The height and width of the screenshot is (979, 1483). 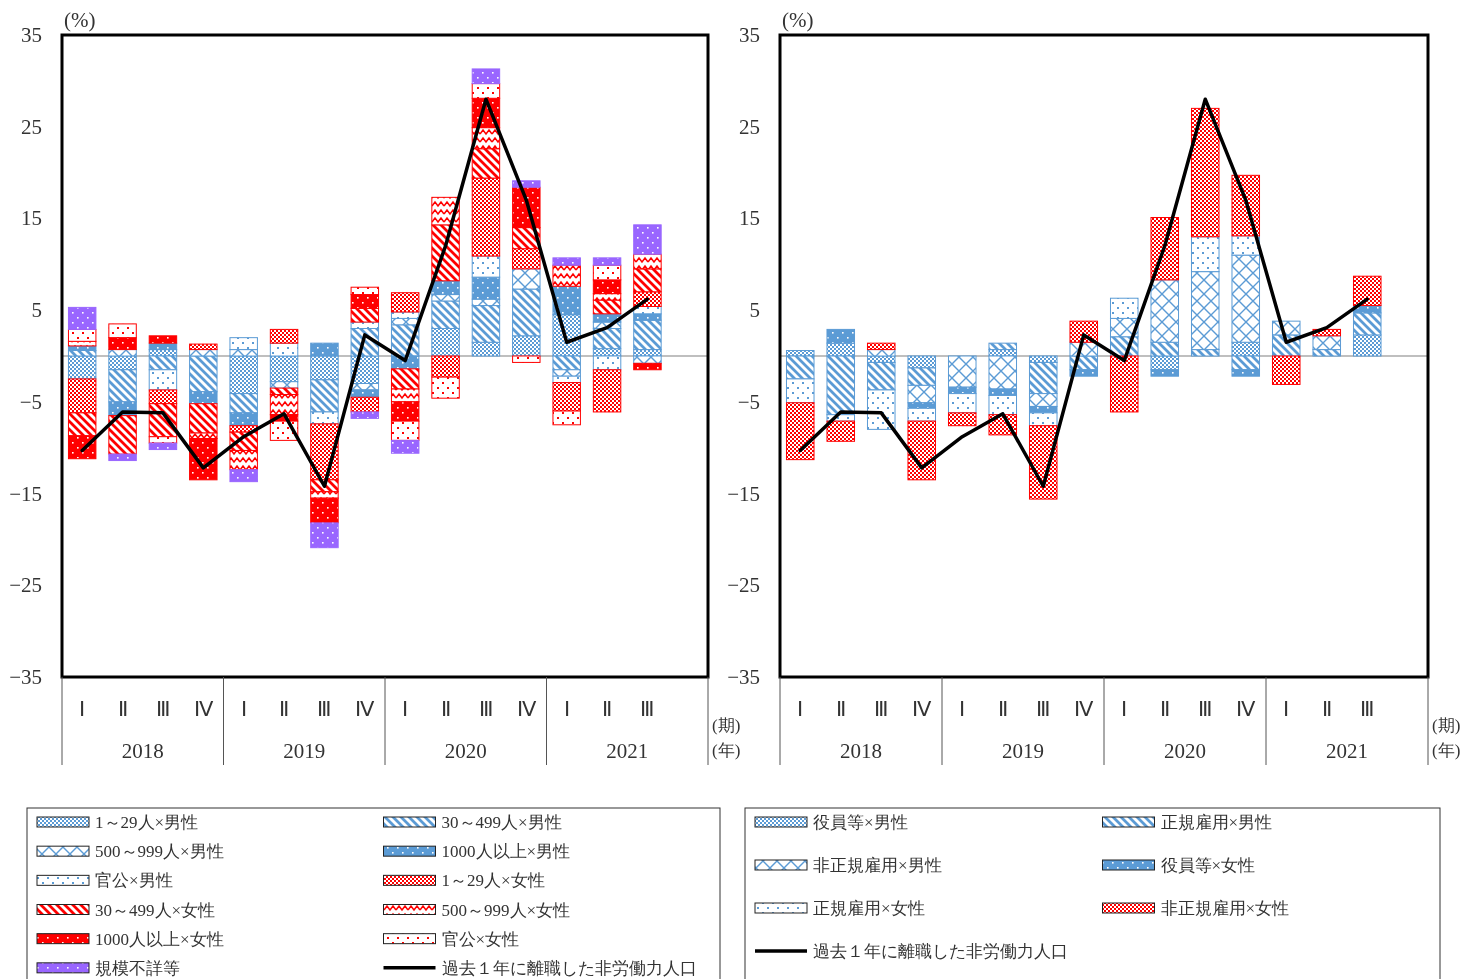 I want to click on y-tick-label: 15, so click(x=749, y=218).